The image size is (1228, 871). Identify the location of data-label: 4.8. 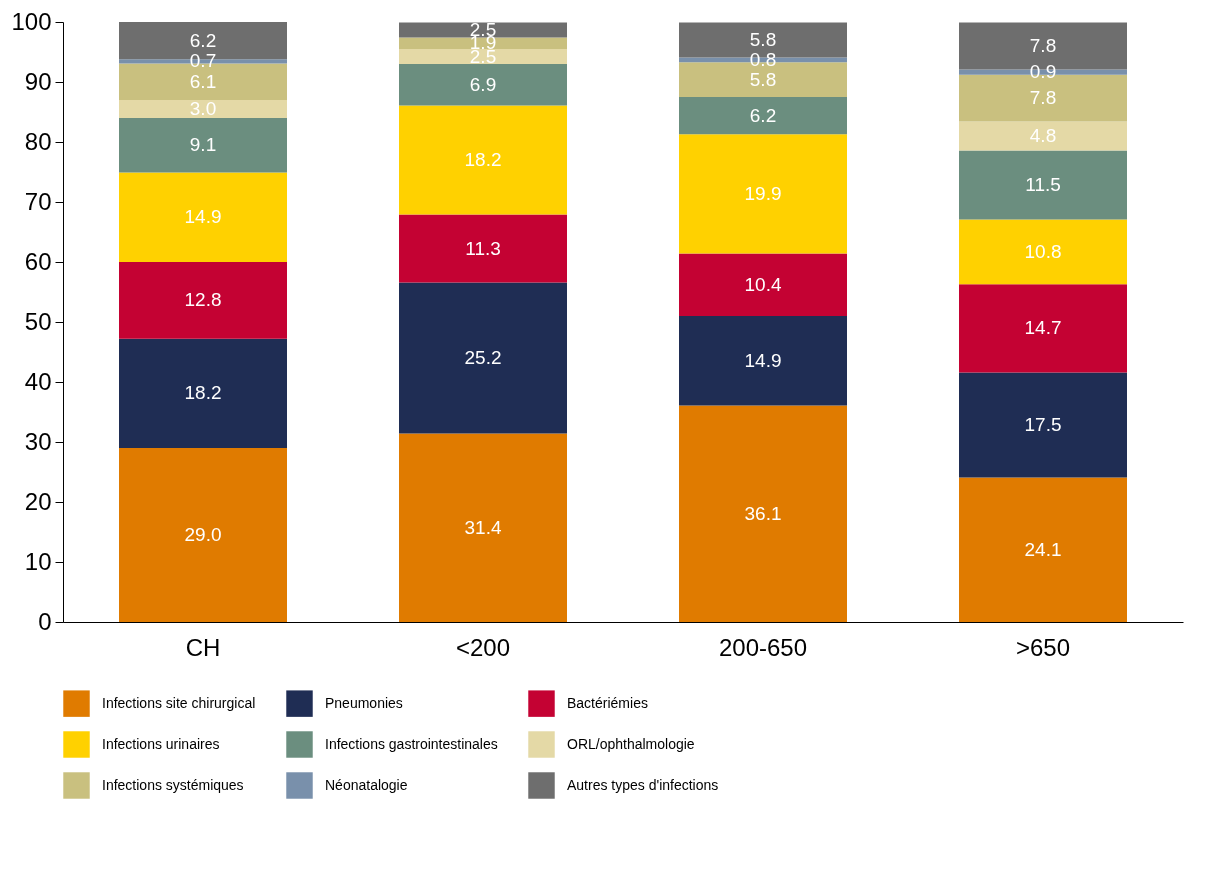
(1043, 135).